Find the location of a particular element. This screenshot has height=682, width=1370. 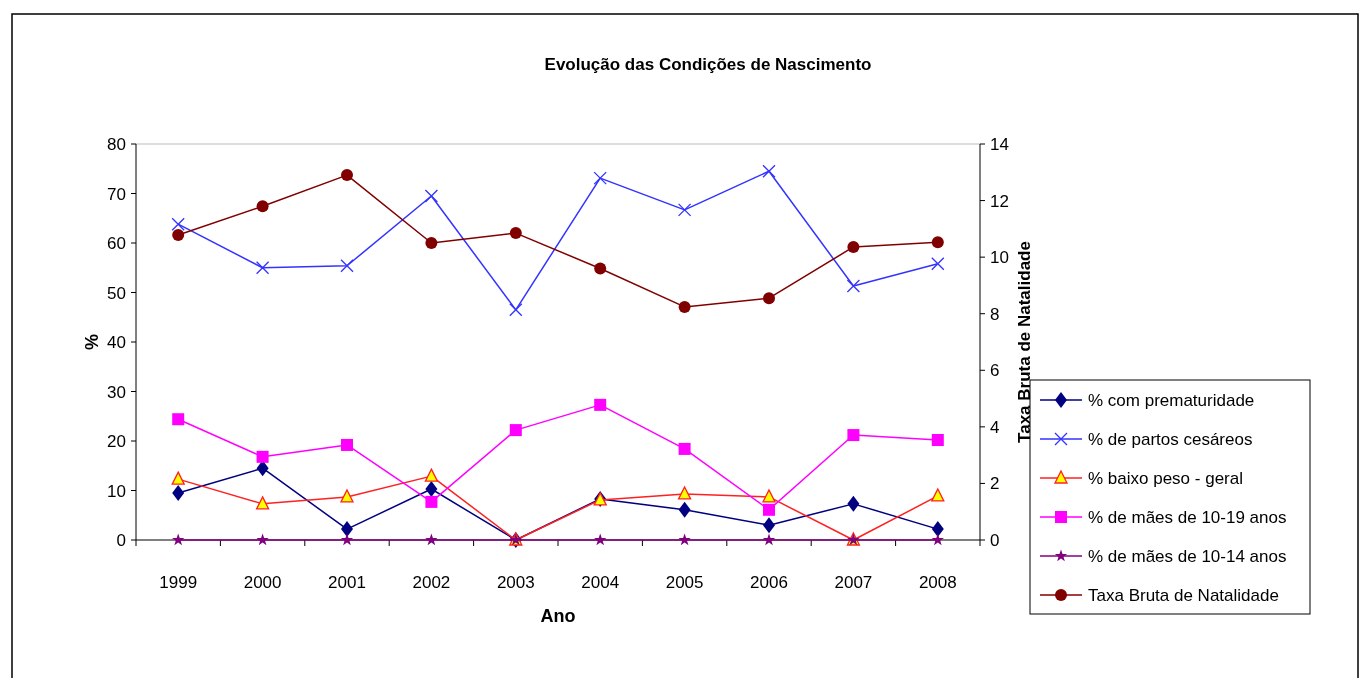

y2-tick-label: 10 is located at coordinates (999, 258).